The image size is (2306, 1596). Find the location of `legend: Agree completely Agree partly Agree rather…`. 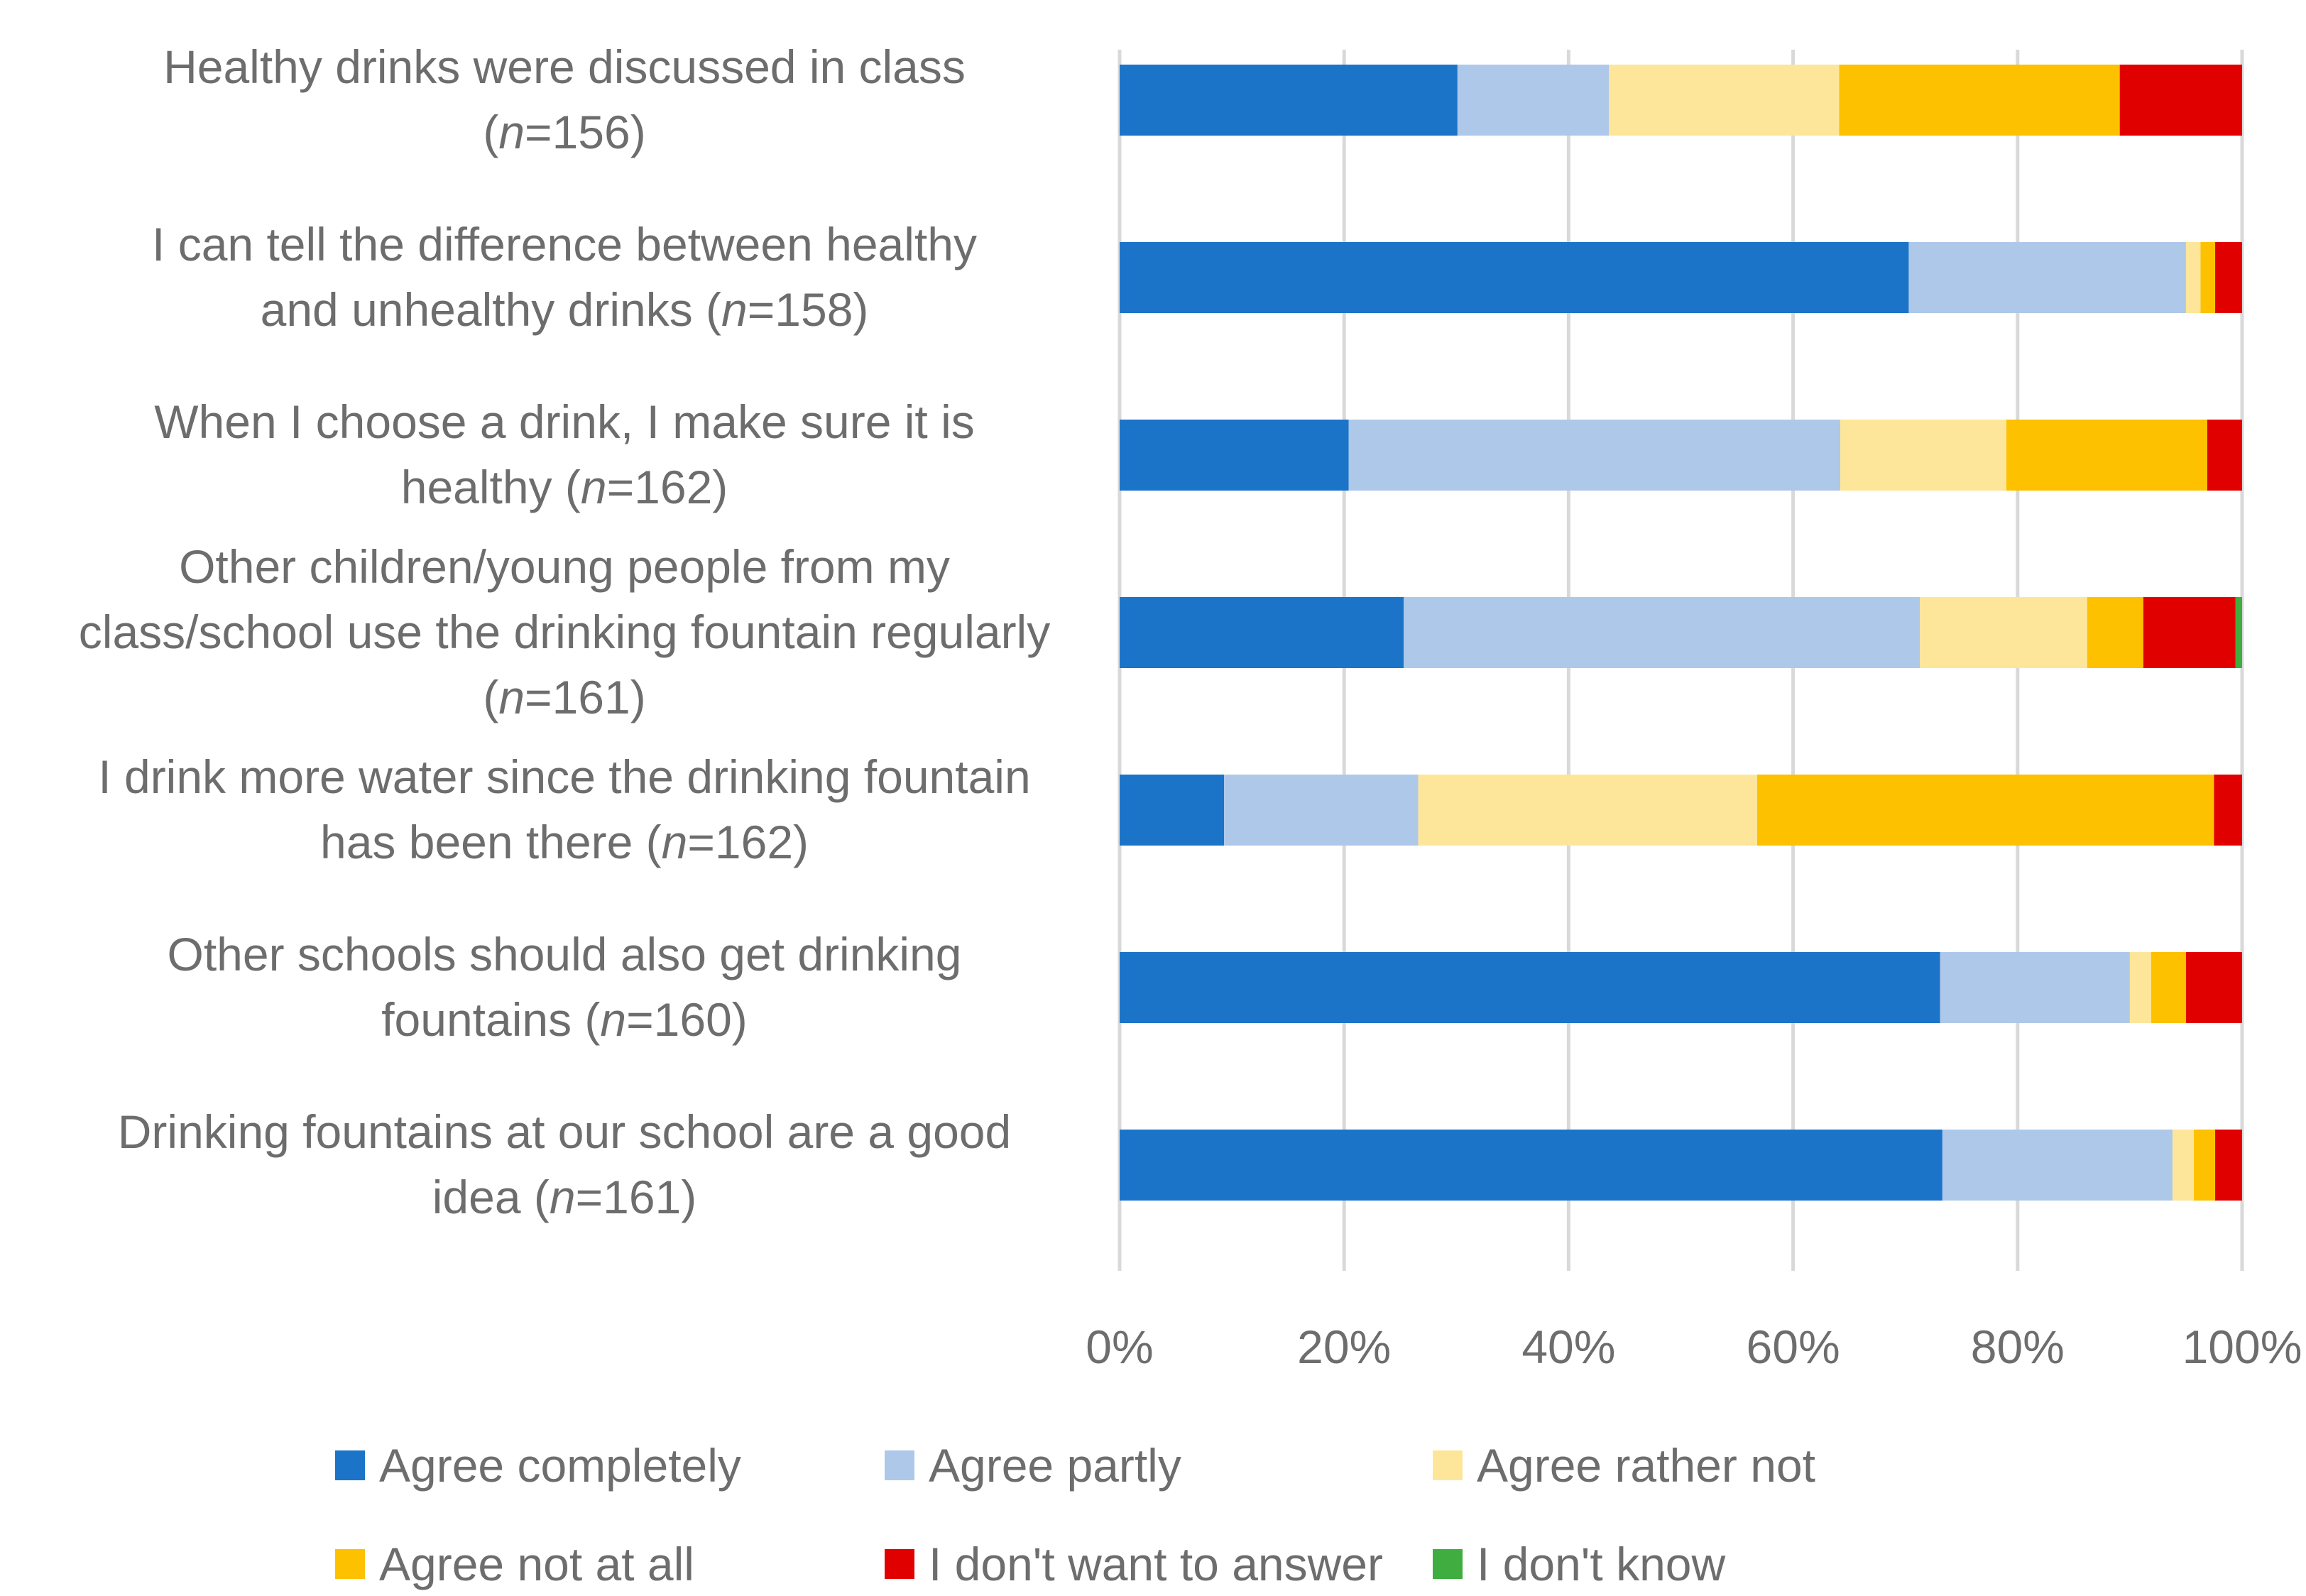

legend: Agree completely Agree partly Agree rather… is located at coordinates (1075, 1515).